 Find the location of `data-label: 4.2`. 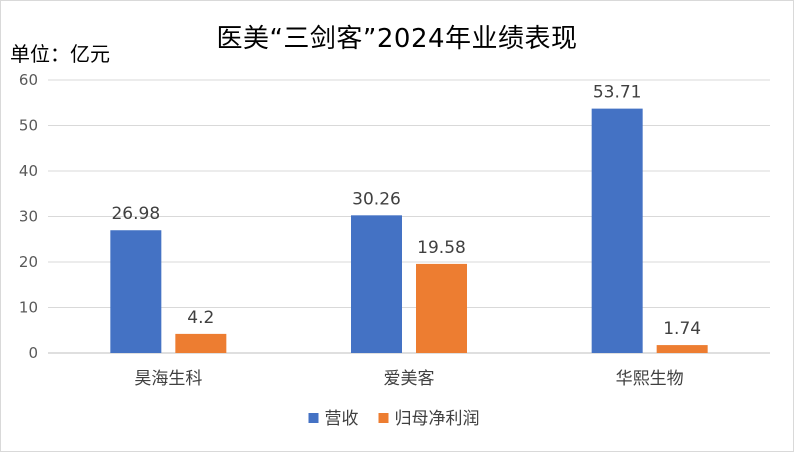

data-label: 4.2 is located at coordinates (200, 318).